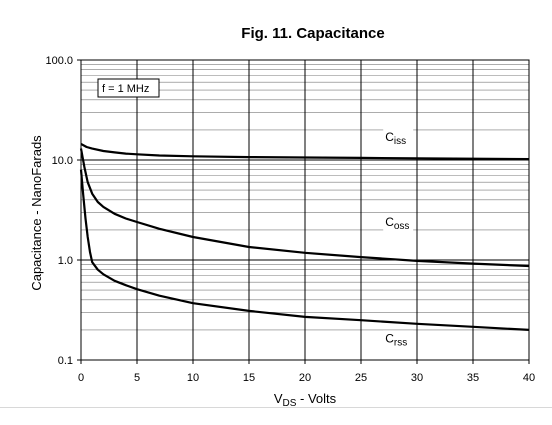  Describe the element at coordinates (59, 61) in the screenshot. I see `y-tick-label: 100.0` at that location.